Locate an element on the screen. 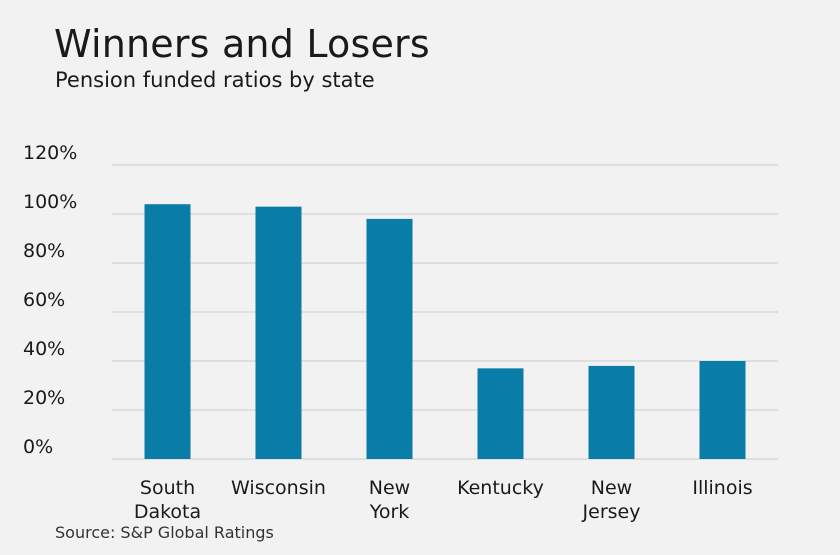 The height and width of the screenshot is (555, 840). chart-subtitle: Pension funded ratios by state is located at coordinates (215, 80).